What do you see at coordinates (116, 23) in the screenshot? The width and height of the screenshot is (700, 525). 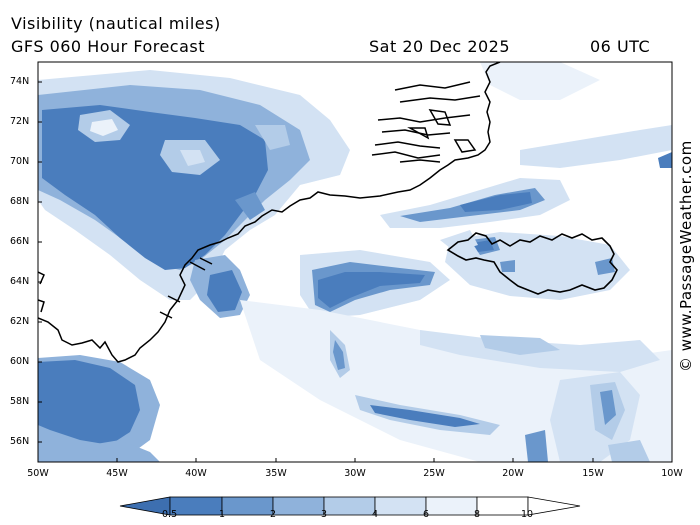 I see `map-title: Visibility (nautical miles)` at bounding box center [116, 23].